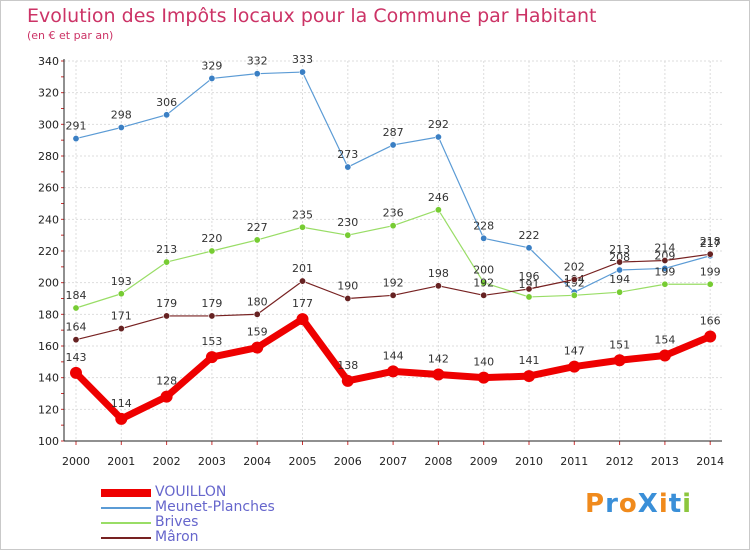  Describe the element at coordinates (619, 257) in the screenshot. I see `data-label: 208` at that location.